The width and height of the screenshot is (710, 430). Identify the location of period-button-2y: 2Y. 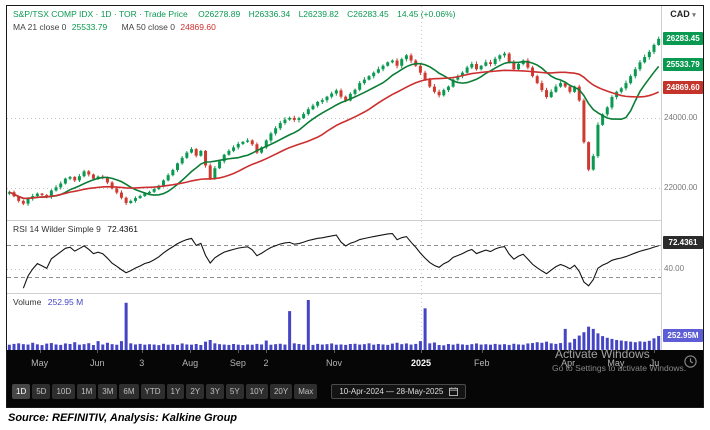
(195, 391).